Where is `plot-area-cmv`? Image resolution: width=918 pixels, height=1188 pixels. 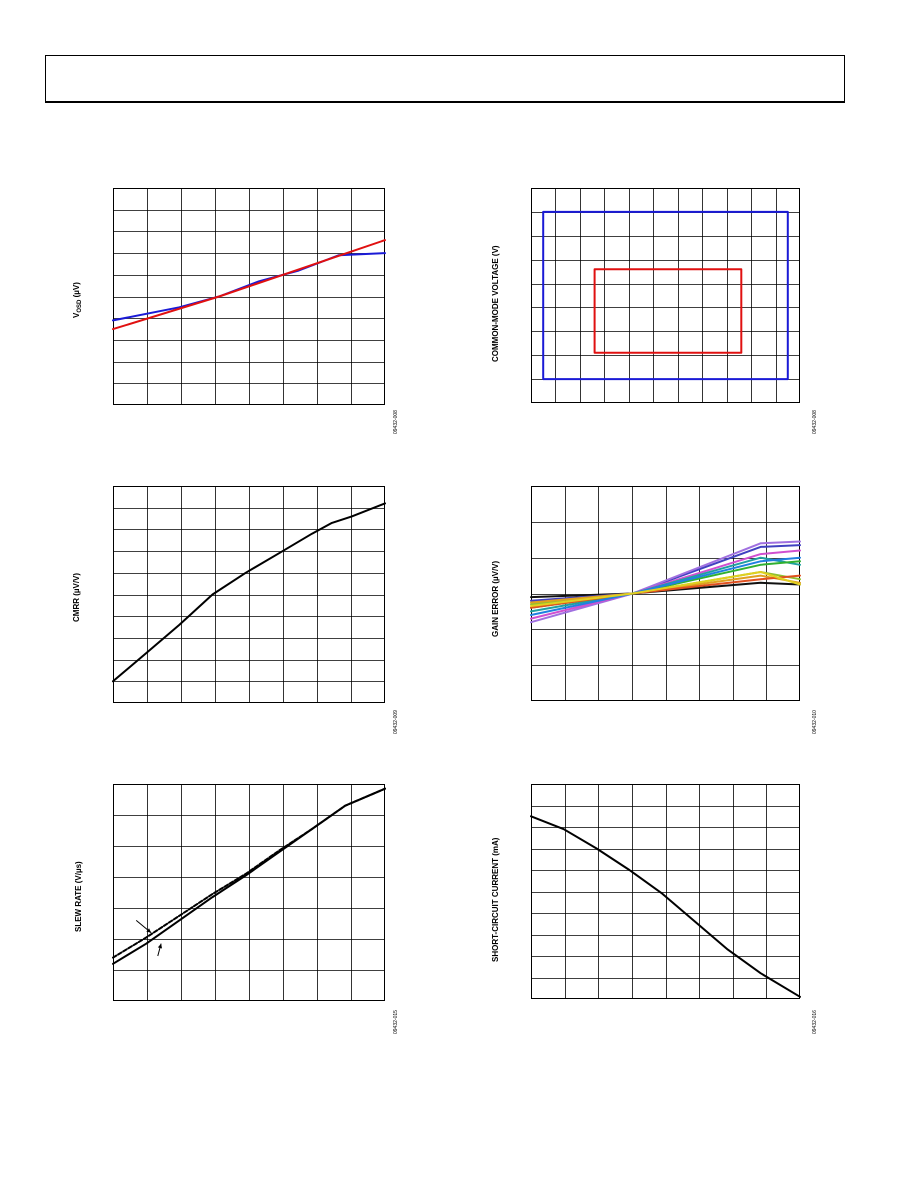 plot-area-cmv is located at coordinates (665, 295).